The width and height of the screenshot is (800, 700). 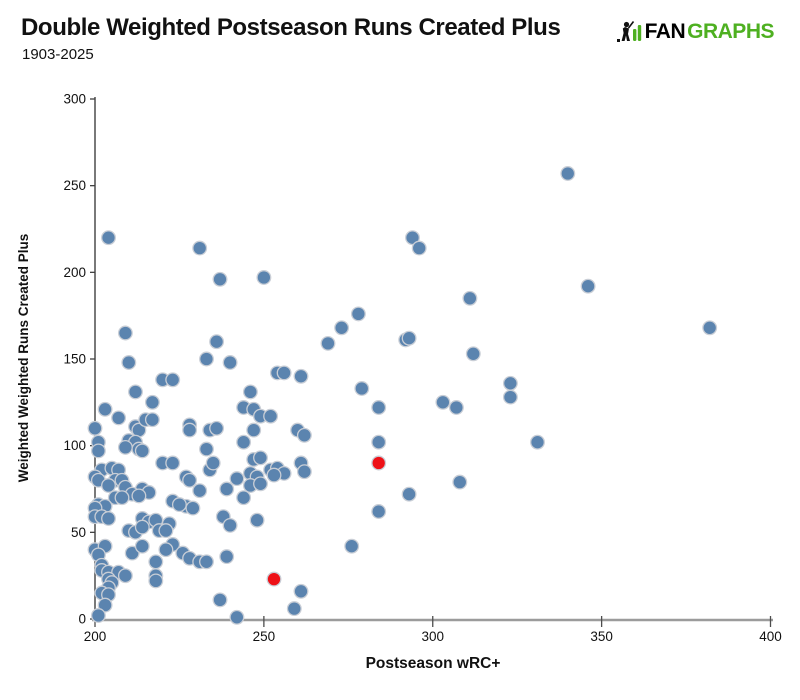 I want to click on x-tick-label: 300, so click(x=432, y=636).